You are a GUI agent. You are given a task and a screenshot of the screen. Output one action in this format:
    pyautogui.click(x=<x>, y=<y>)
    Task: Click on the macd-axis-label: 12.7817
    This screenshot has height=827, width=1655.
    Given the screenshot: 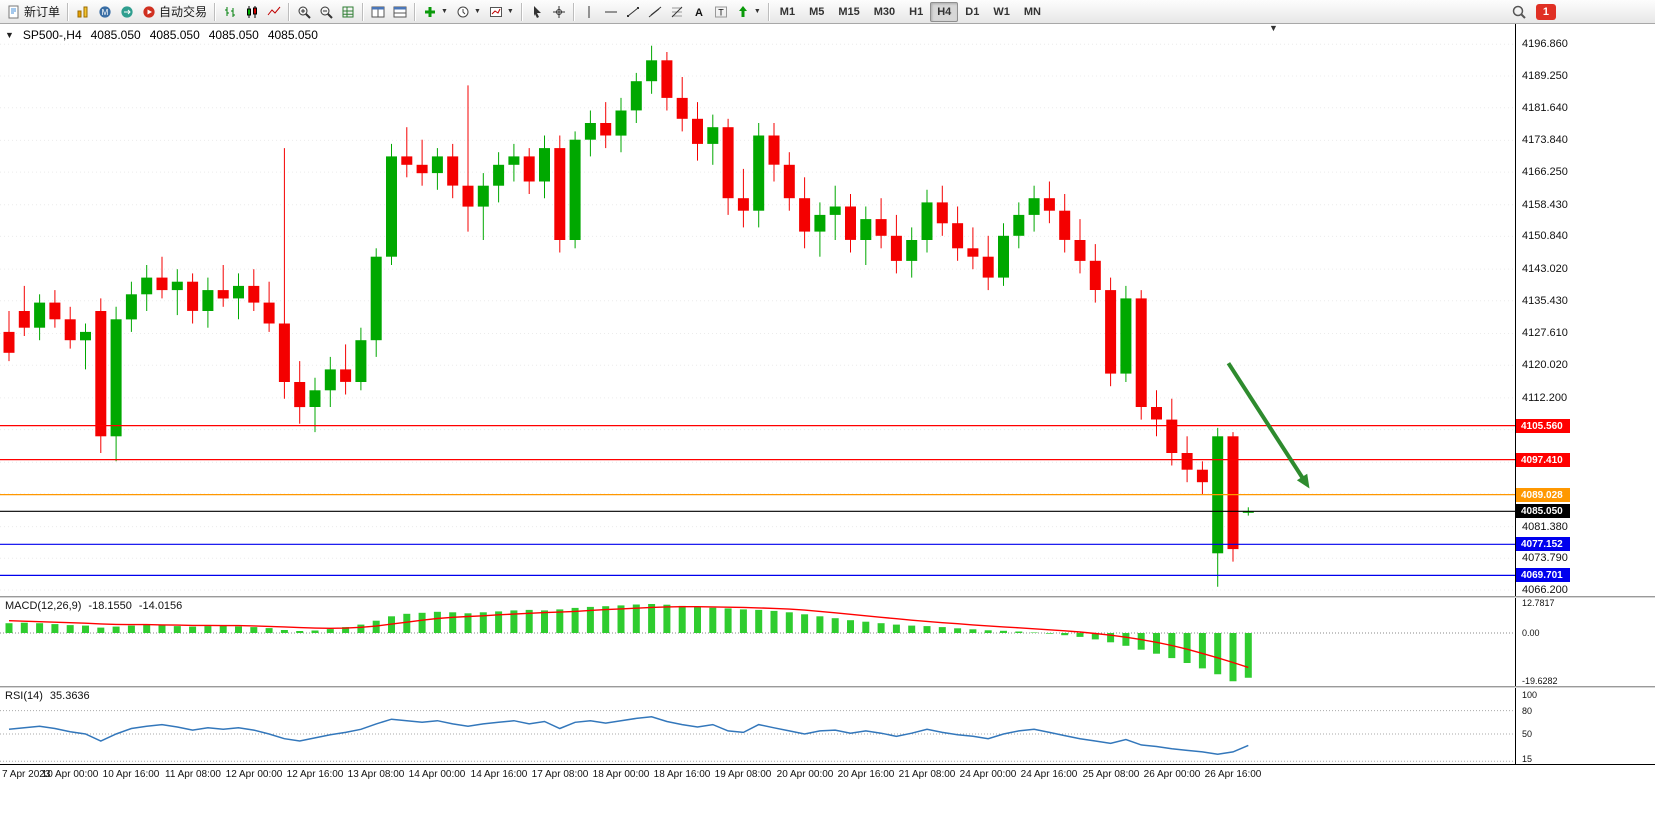 What is the action you would take?
    pyautogui.click(x=1538, y=603)
    